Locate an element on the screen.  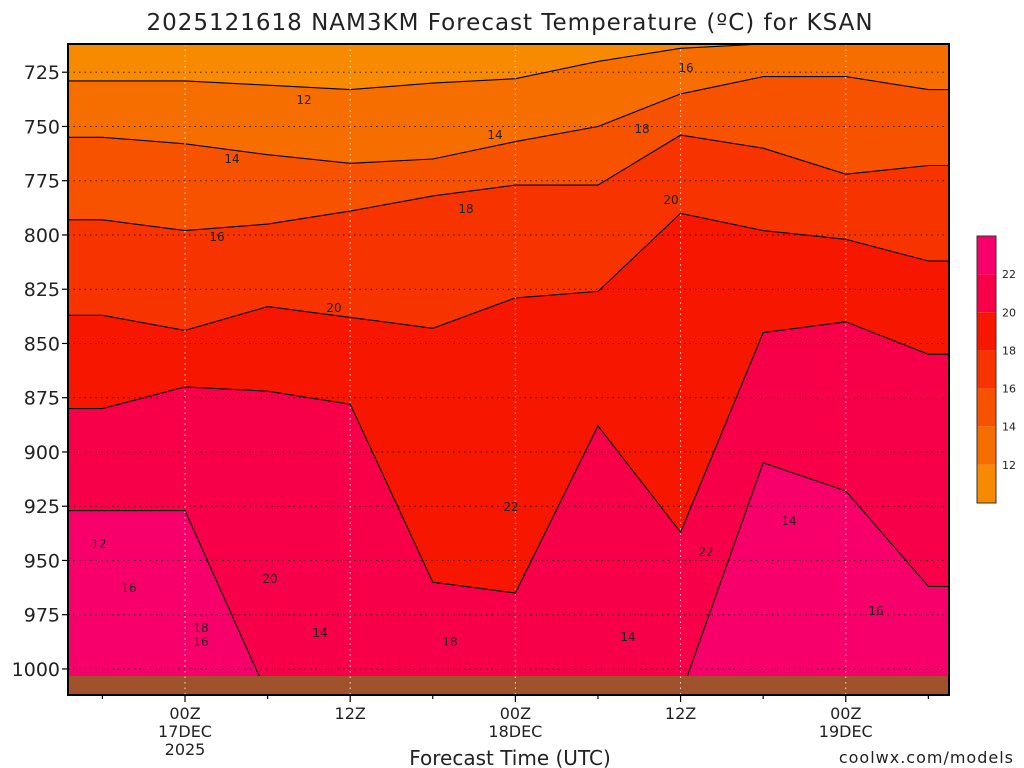
legend-label: 12 is located at coordinates (1009, 465).